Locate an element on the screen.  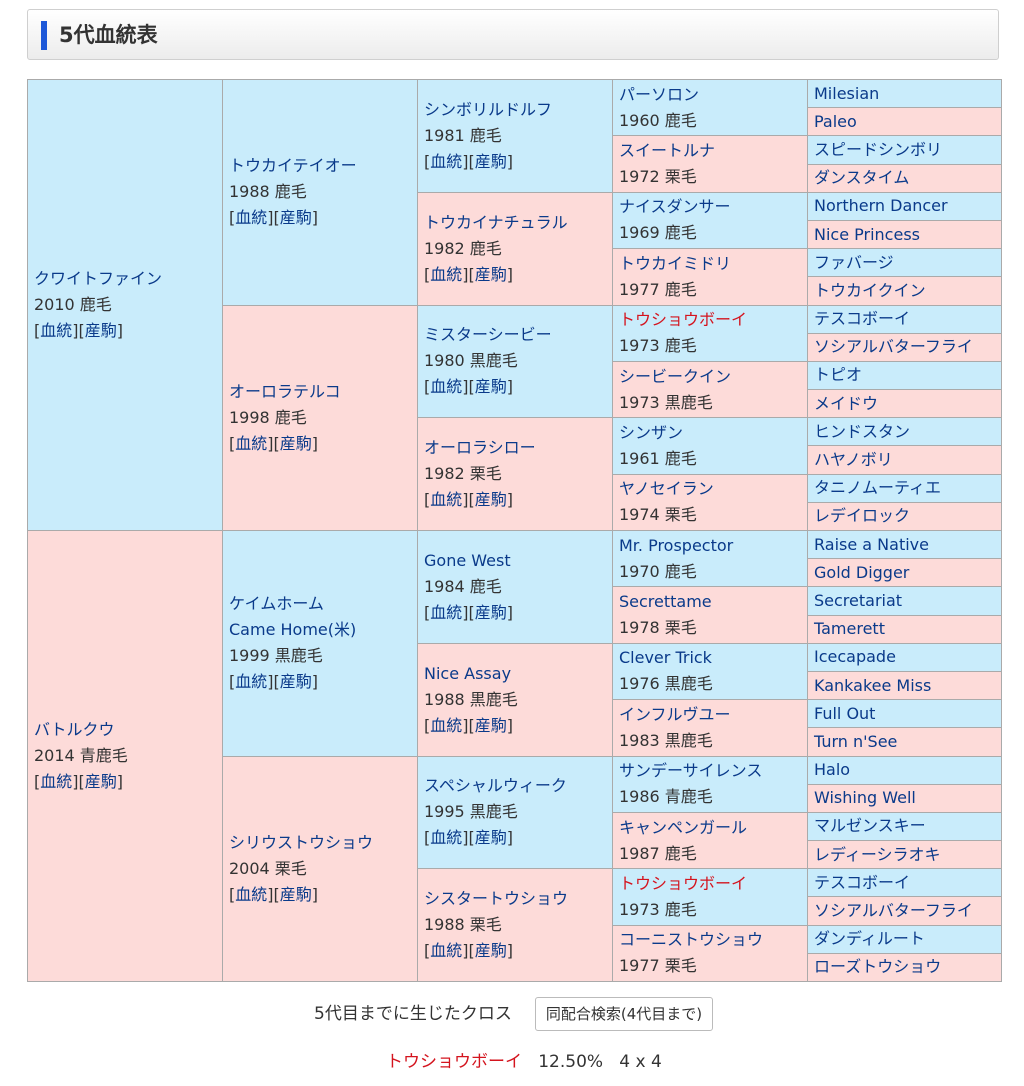
horse-name-link: Wishing Well is located at coordinates (865, 798).